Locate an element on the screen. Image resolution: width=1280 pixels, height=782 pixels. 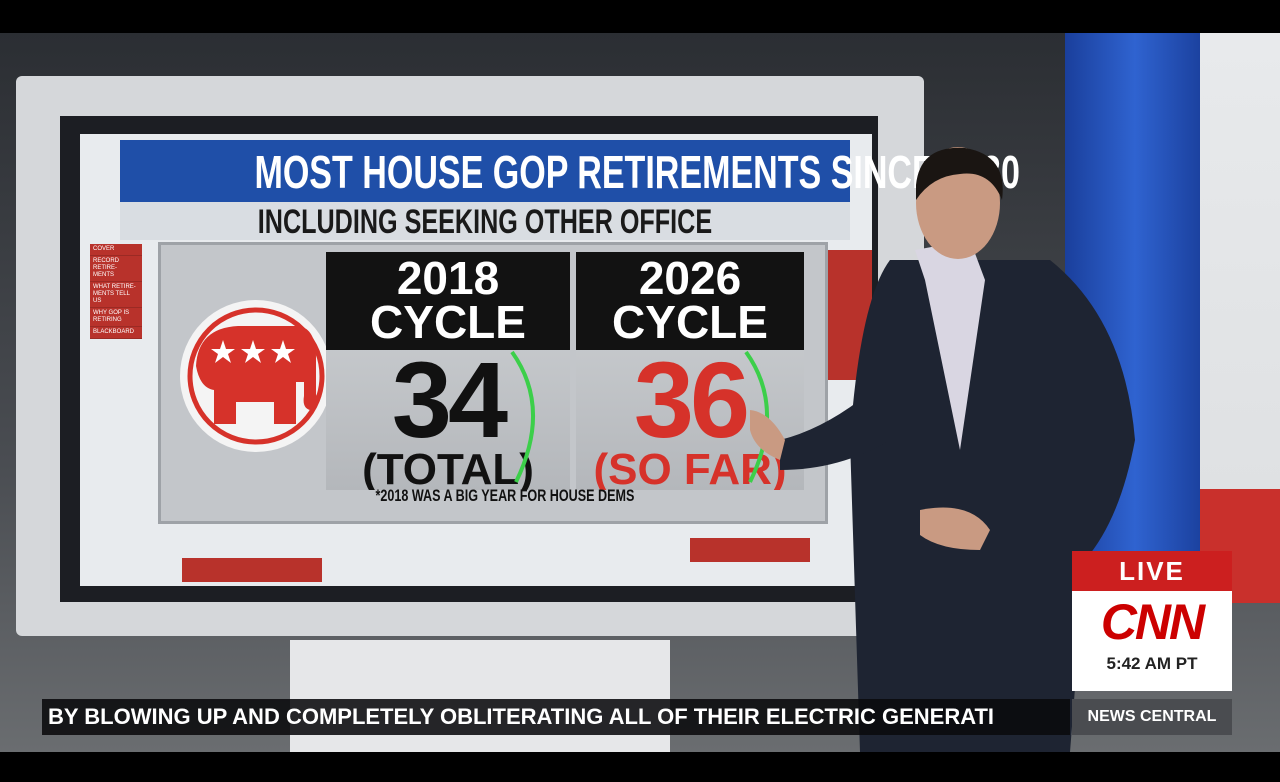
board-subtitle: INCLUDING SEEKING OTHER OFFICE is located at coordinates (485, 222).